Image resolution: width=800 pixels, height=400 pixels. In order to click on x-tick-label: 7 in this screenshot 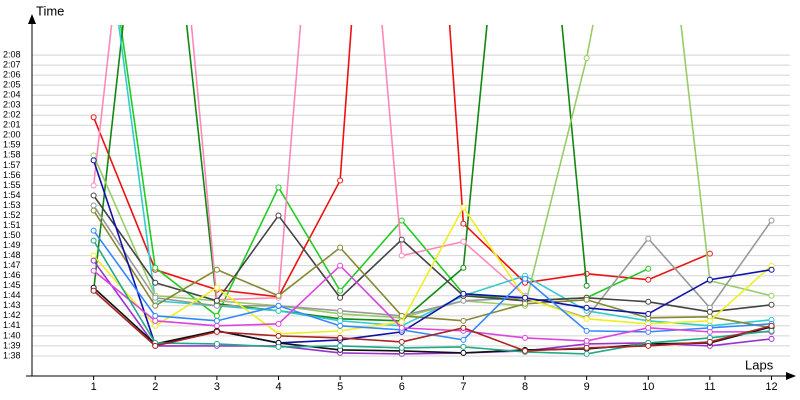, I will do `click(463, 387)`.